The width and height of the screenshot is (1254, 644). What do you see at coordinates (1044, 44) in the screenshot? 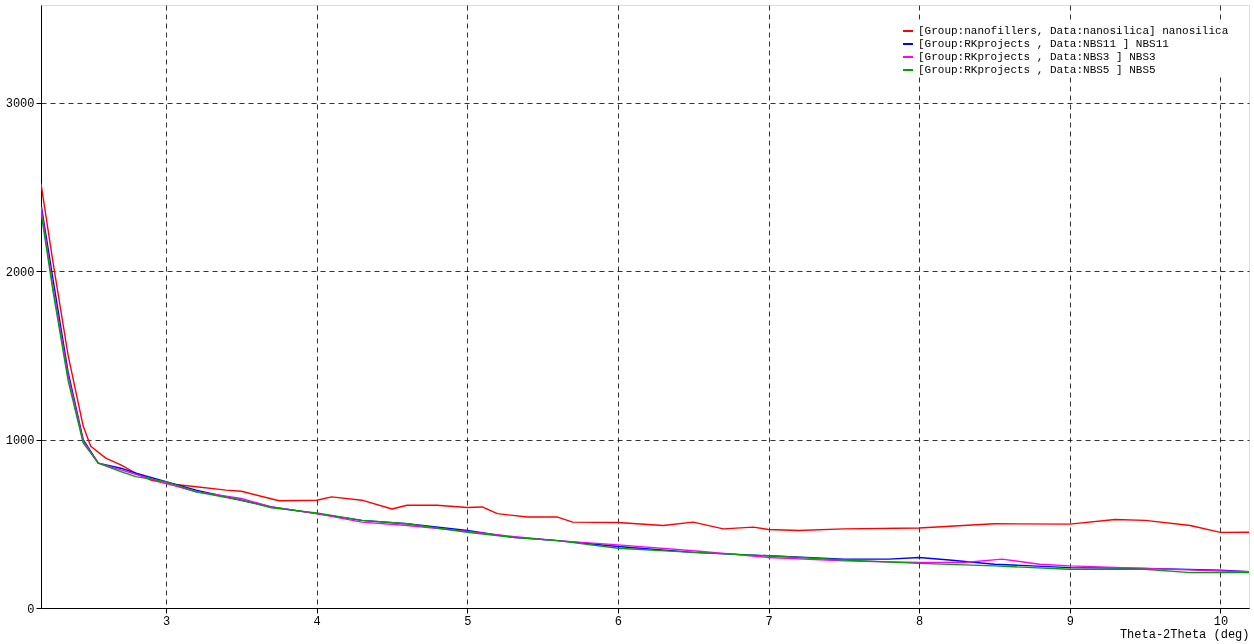
I see `legend-label: [Group:RKprojects , Data:NBS11 ] NBS11` at bounding box center [1044, 44].